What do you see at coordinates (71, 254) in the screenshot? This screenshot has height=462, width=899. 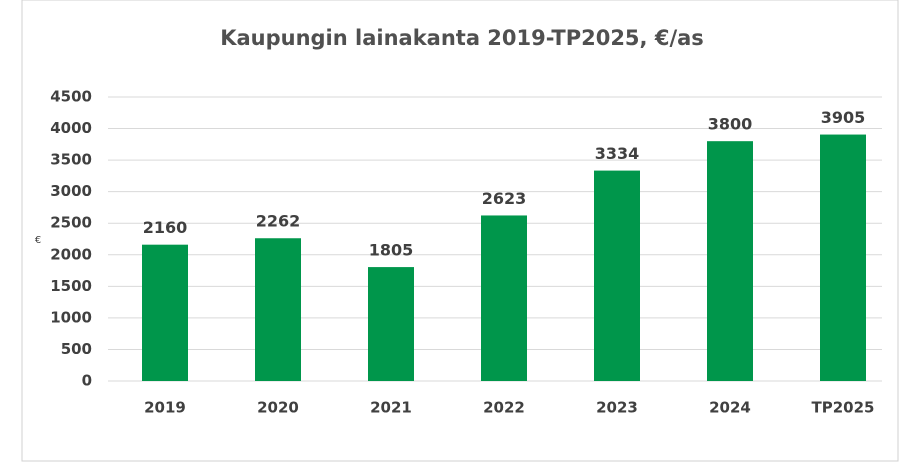 I see `y-tick-label: 2000` at bounding box center [71, 254].